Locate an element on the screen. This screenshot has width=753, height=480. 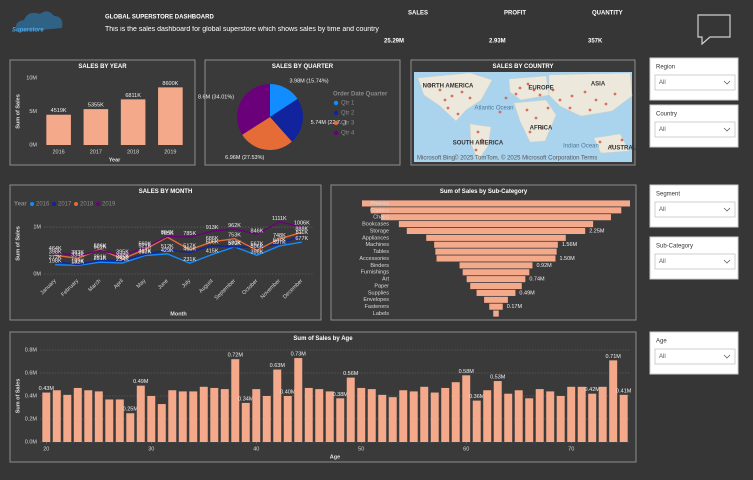
data-label: 334K is located at coordinates (77, 255).